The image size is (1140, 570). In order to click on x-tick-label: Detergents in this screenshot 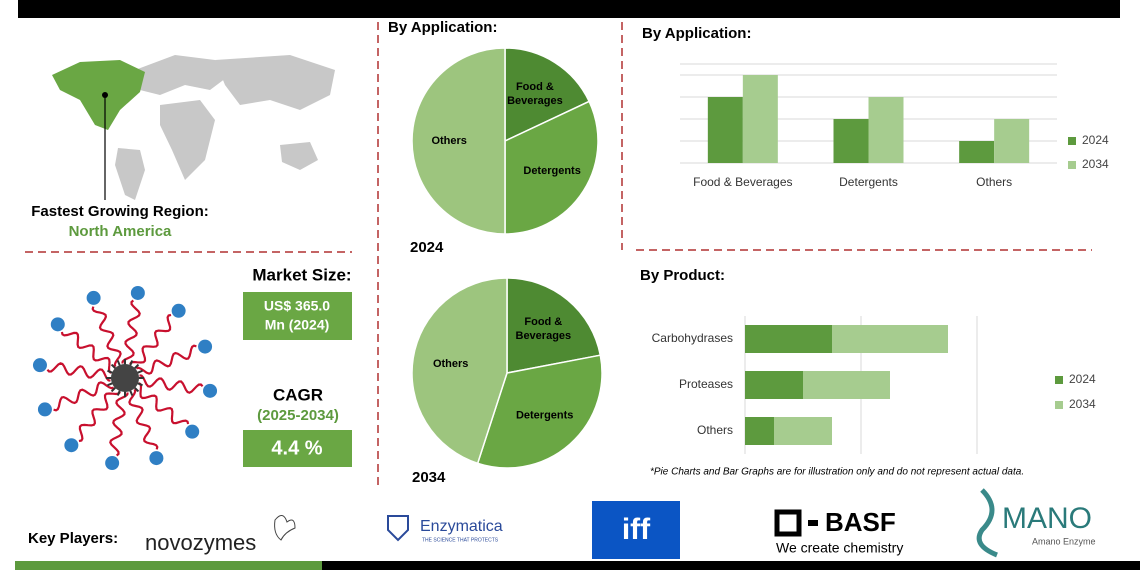, I will do `click(868, 182)`.